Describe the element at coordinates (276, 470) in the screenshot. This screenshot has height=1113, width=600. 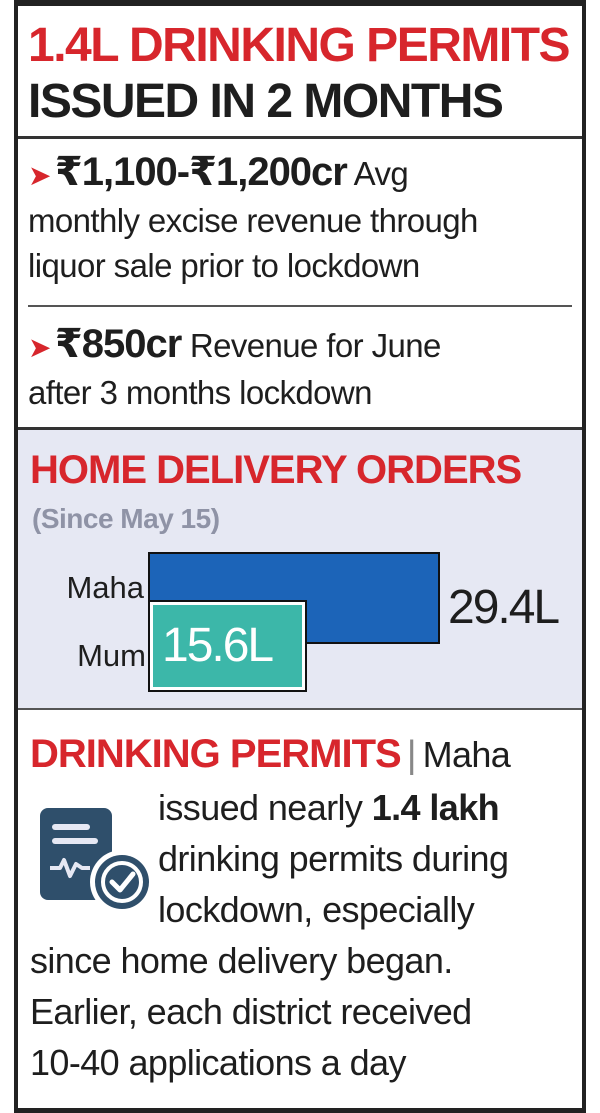
I see `chart-title: HOME DELIVERY ORDERS` at that location.